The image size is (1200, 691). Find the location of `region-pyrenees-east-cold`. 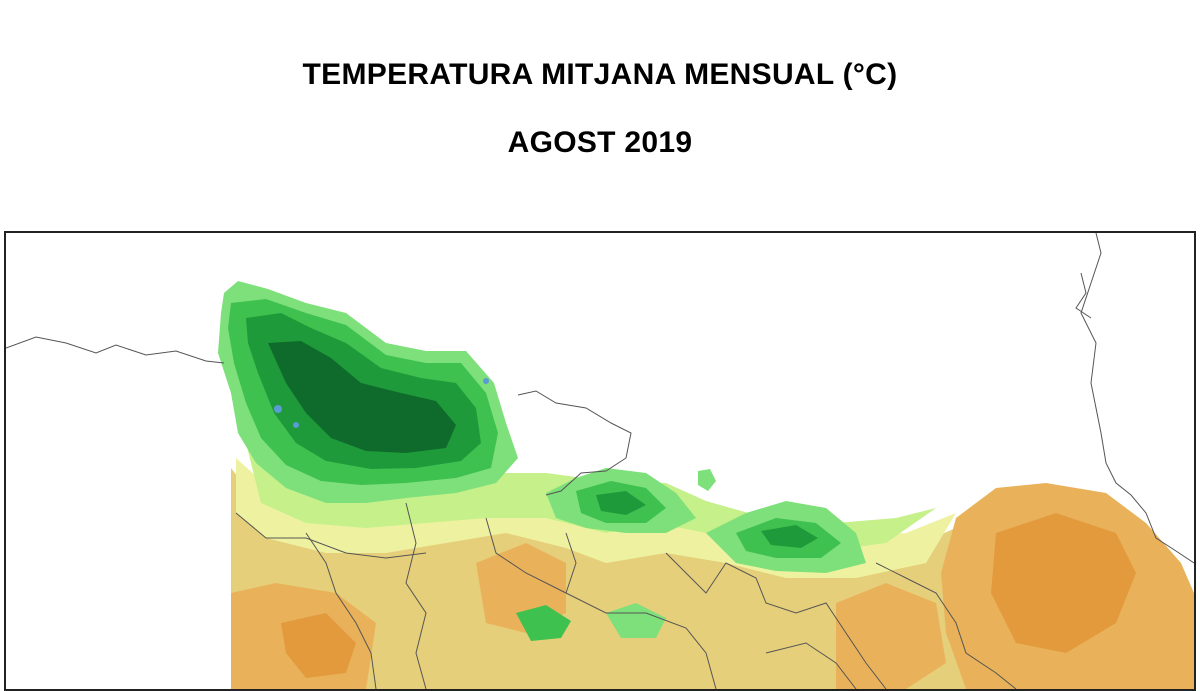

region-pyrenees-east-cold is located at coordinates (789, 536).